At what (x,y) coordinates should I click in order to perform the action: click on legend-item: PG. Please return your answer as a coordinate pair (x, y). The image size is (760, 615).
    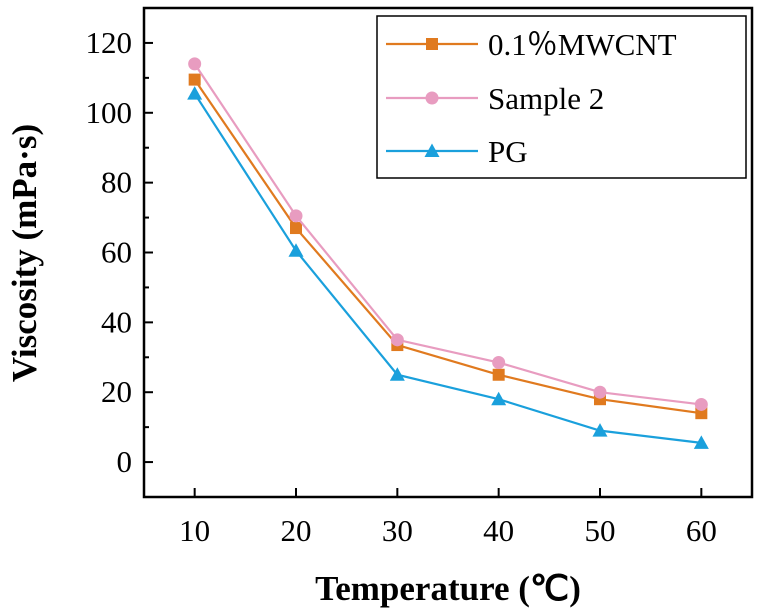
    Looking at the image, I should click on (457, 151).